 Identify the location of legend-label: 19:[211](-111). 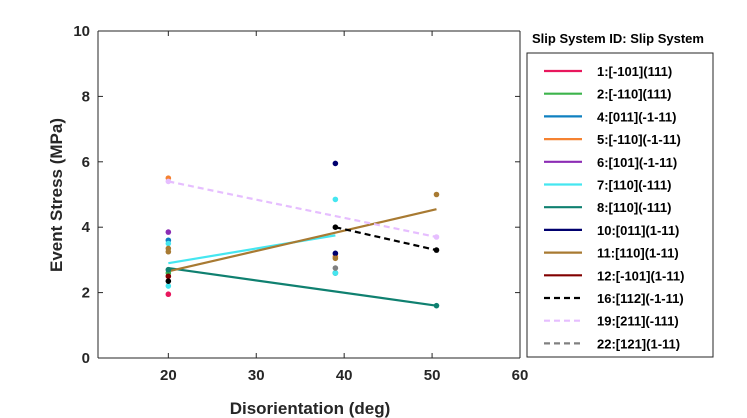
(638, 321).